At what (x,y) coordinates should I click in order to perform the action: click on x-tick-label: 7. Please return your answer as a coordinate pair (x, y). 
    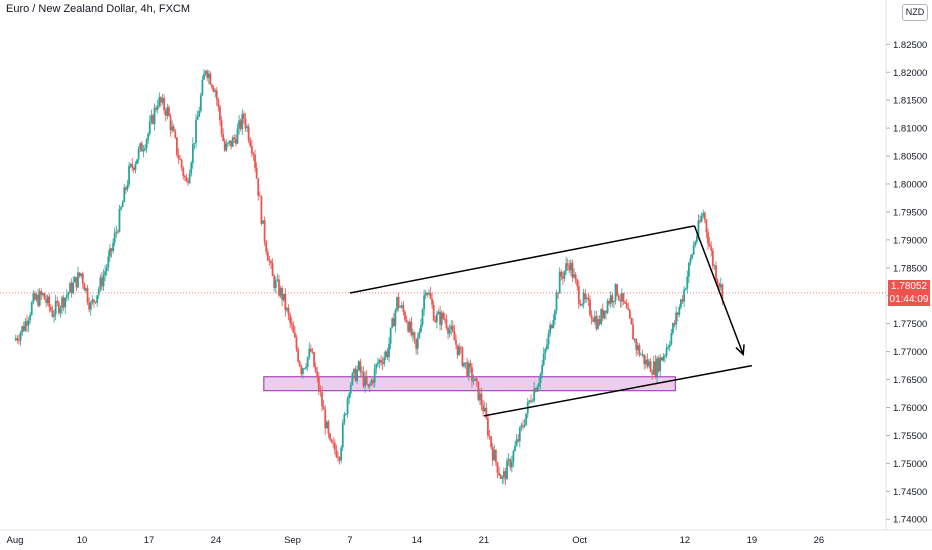
    Looking at the image, I should click on (349, 540).